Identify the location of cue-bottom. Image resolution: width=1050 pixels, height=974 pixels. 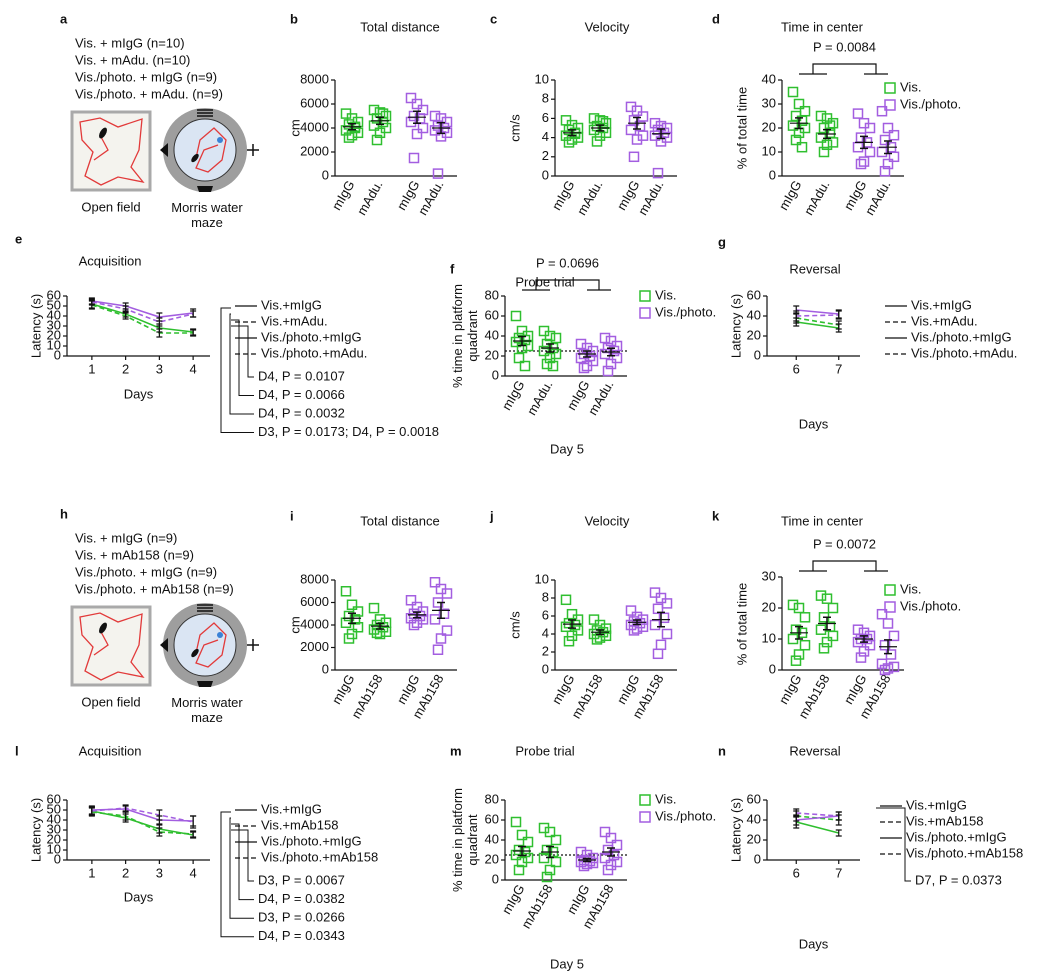
(205, 684).